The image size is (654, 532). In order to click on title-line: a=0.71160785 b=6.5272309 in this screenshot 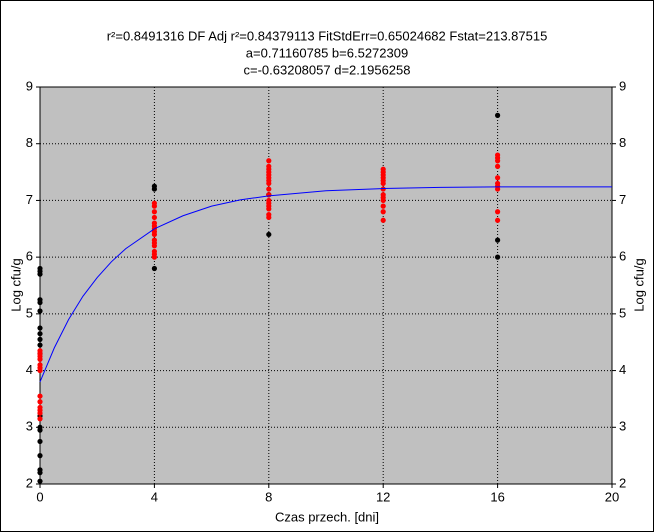, I will do `click(327, 52)`.